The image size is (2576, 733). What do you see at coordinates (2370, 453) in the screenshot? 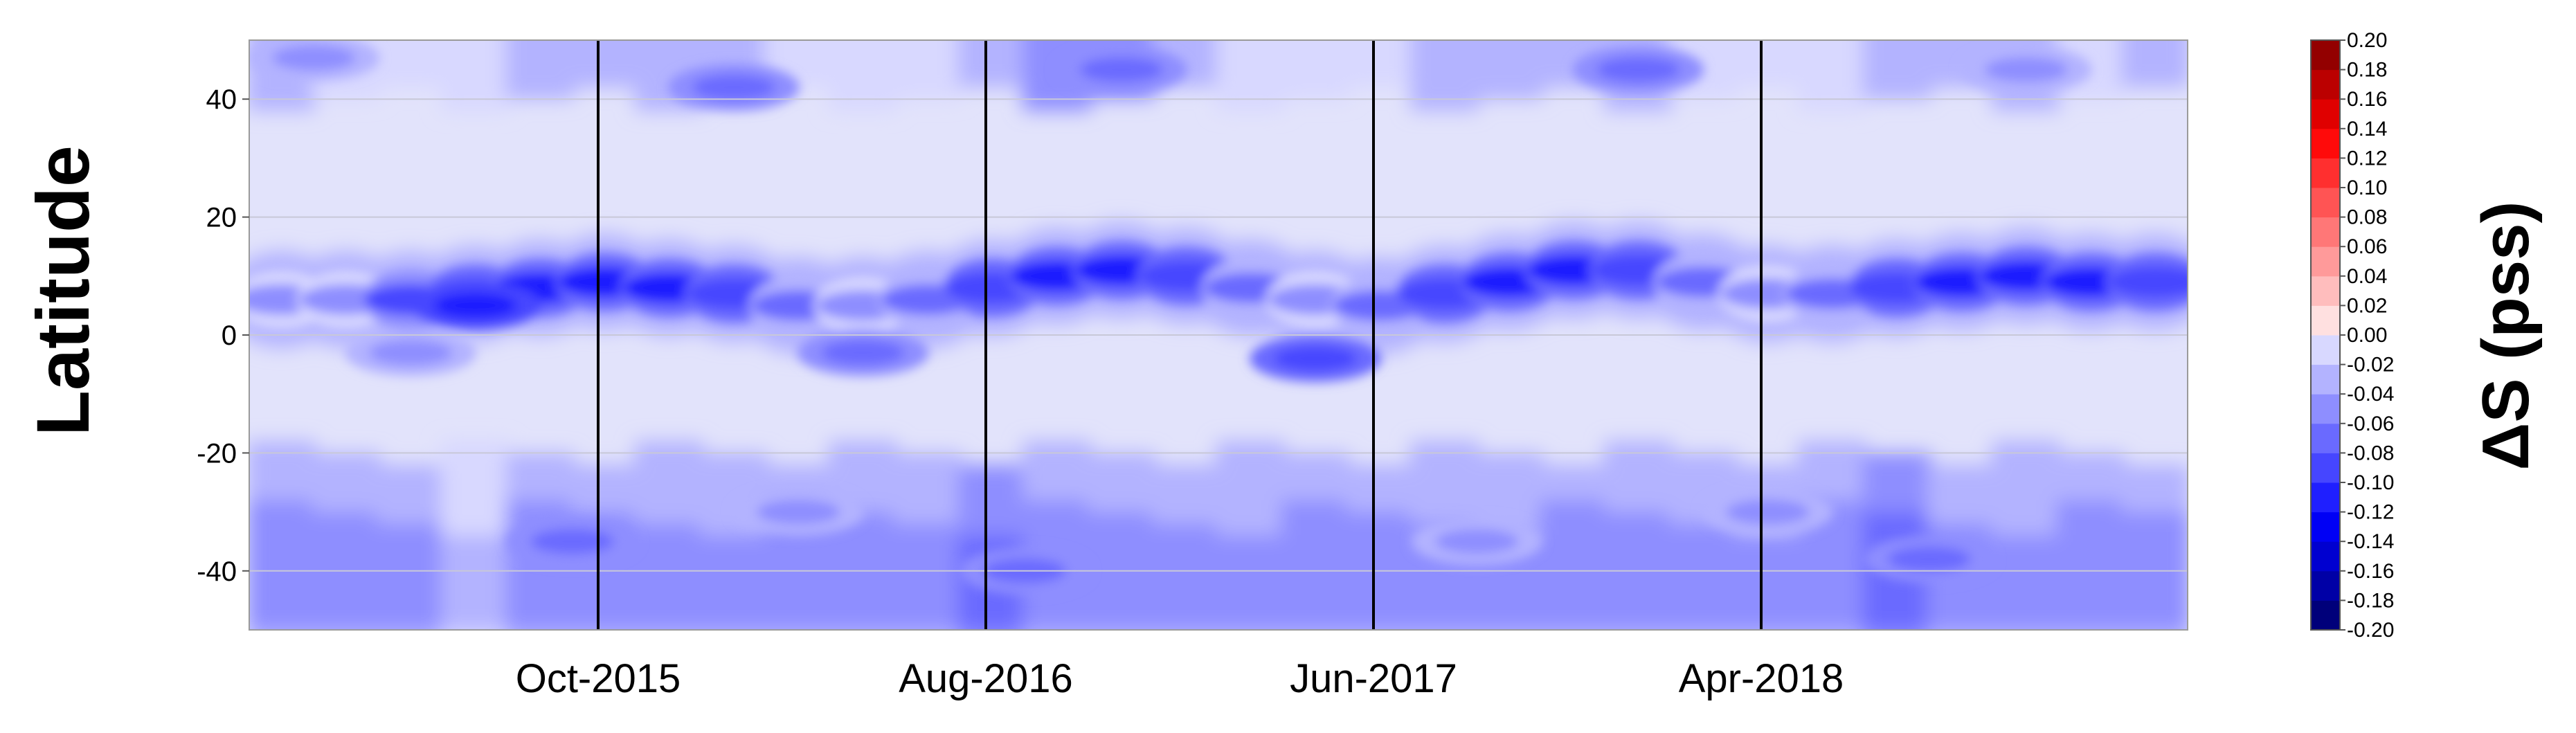
I see `colorbar-tick-label: -0.08` at bounding box center [2370, 453].